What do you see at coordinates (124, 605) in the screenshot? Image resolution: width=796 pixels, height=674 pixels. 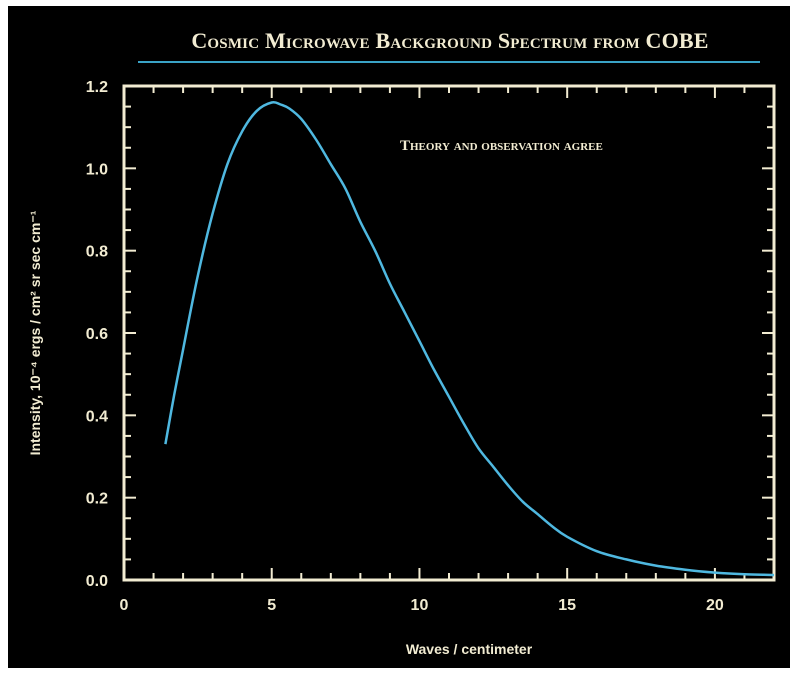 I see `x-tick-label: 0` at bounding box center [124, 605].